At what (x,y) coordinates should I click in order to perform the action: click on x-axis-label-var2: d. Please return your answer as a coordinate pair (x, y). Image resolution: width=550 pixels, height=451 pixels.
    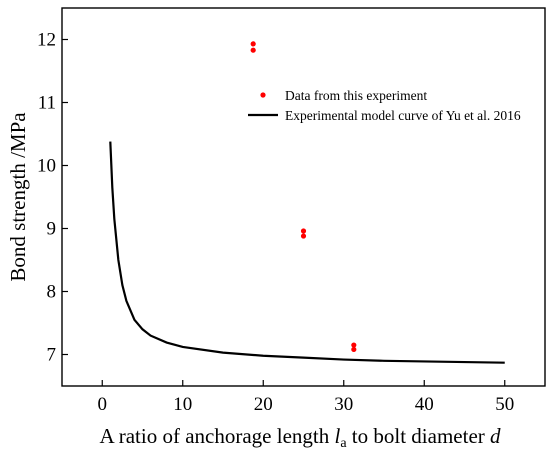
    Looking at the image, I should click on (495, 436).